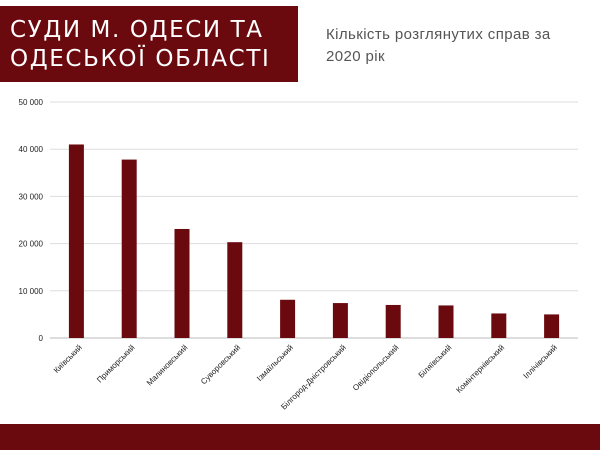 The width and height of the screenshot is (600, 450). Describe the element at coordinates (376, 368) in the screenshot. I see `x-tick-label: Овідіопольський` at that location.